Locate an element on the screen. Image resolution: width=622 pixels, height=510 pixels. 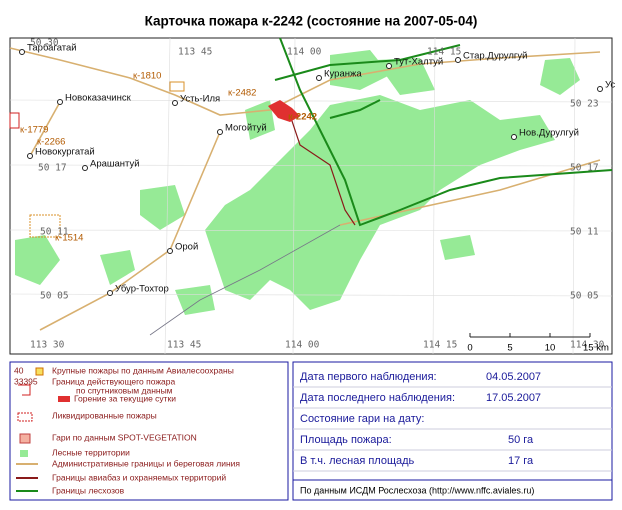
info-value: 04.05.2007 is located at coordinates (513, 377).